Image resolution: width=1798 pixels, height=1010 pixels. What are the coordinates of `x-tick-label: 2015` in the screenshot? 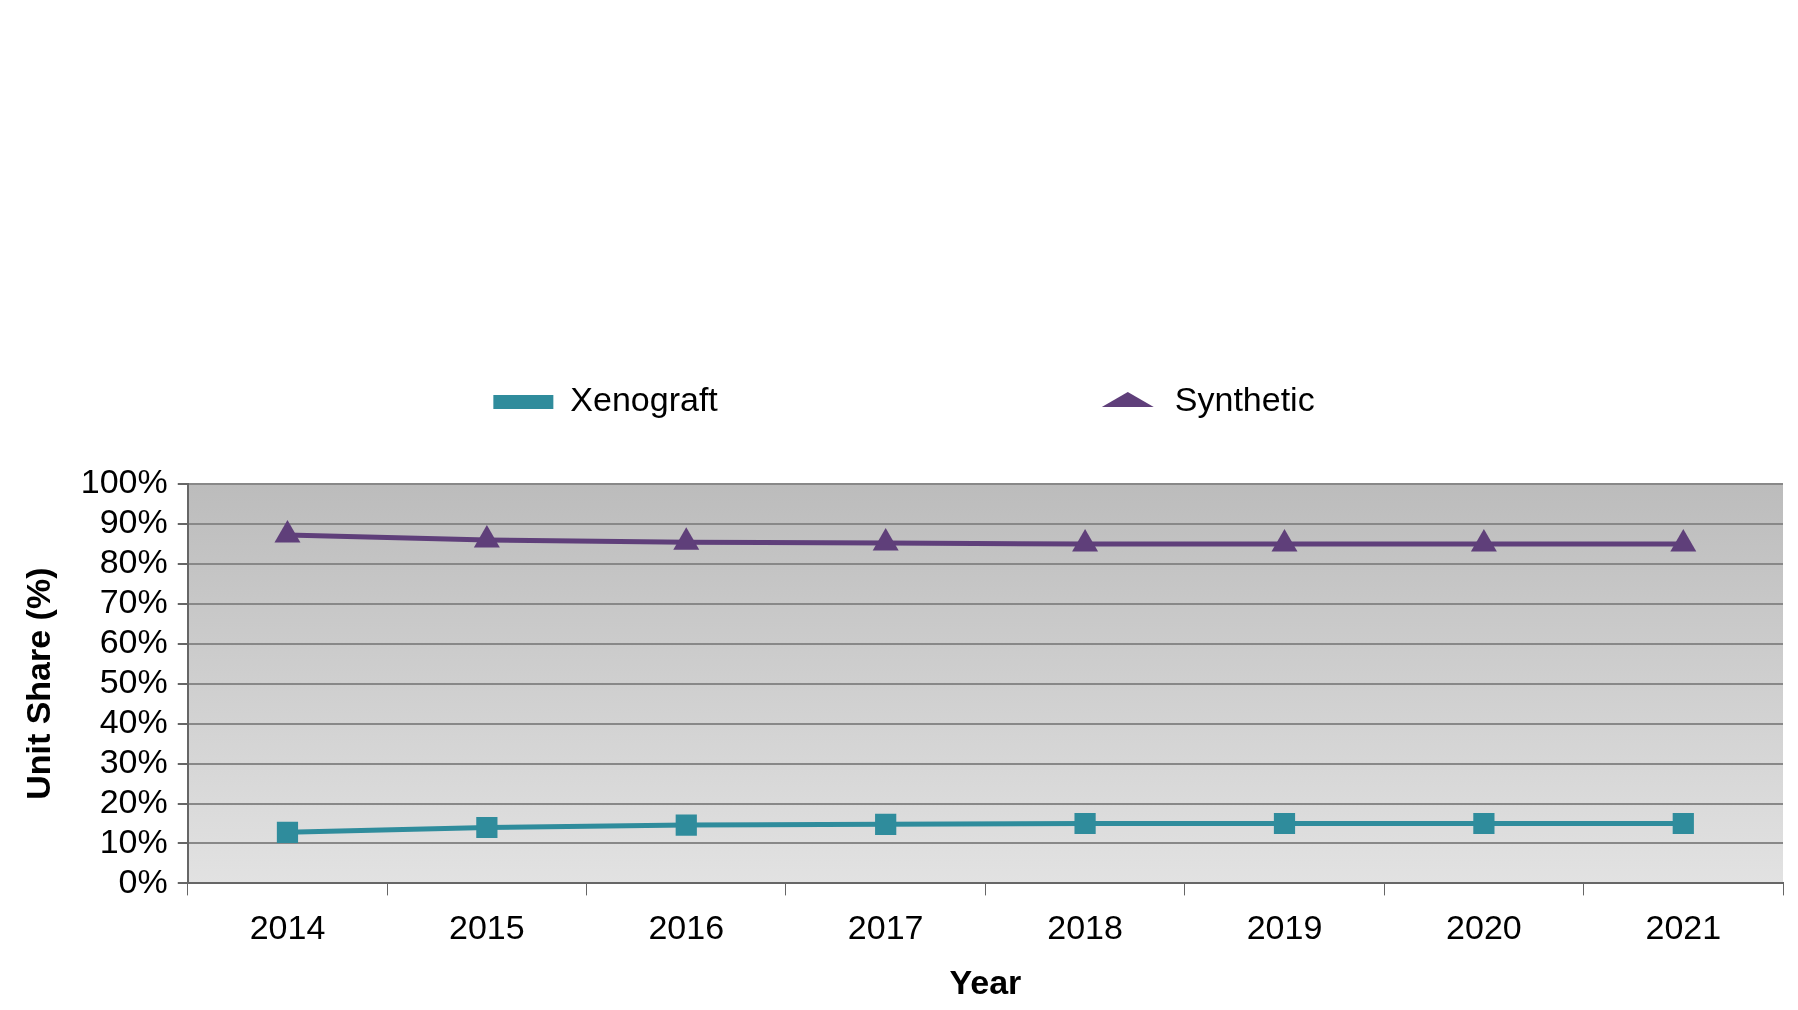 It's located at (487, 927).